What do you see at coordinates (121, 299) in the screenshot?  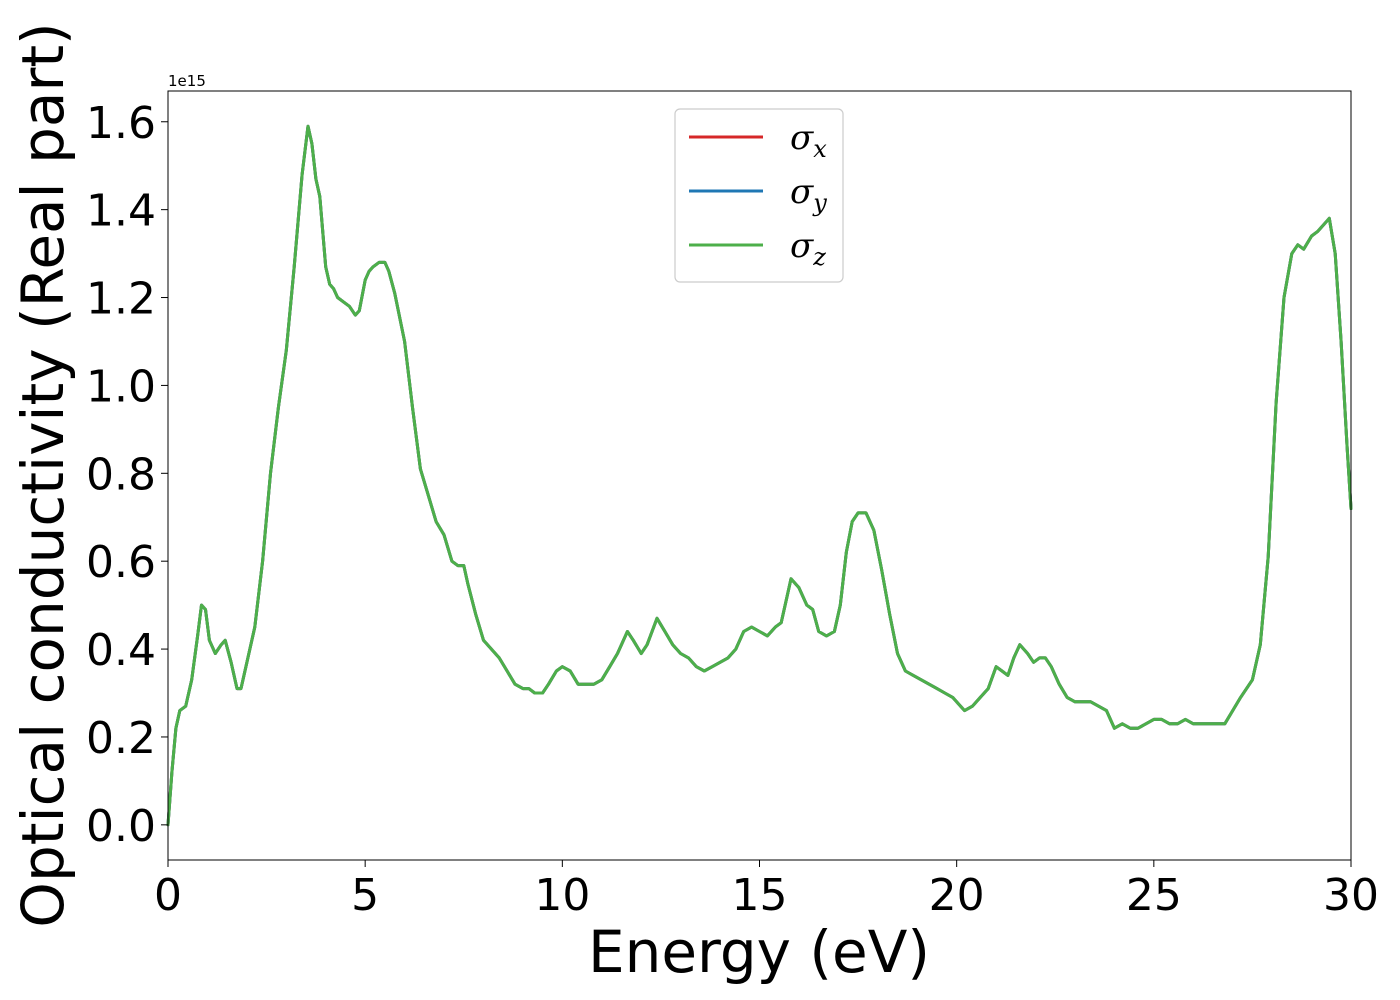 I see `y-tick-label: 1.2` at bounding box center [121, 299].